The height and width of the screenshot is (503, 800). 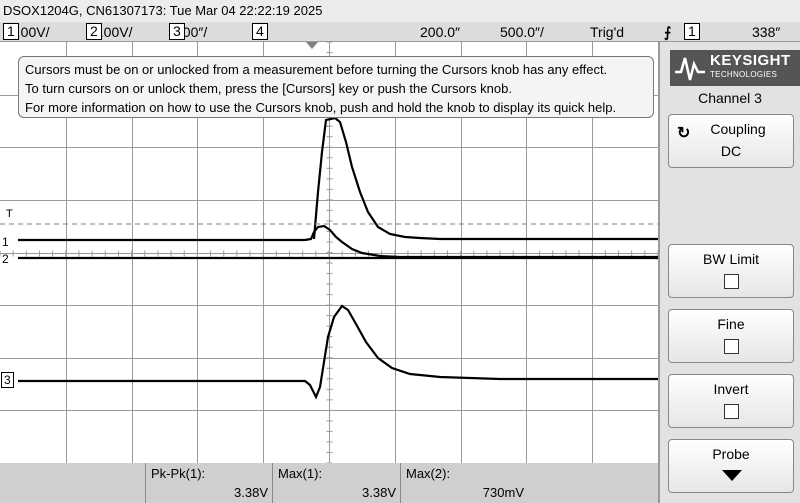 I want to click on channel-1-ground-marker: 1, so click(x=5, y=242).